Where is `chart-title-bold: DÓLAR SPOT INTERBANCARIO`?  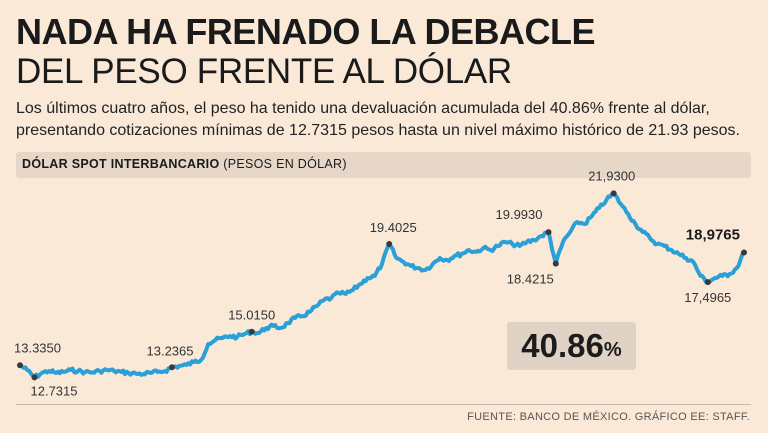 chart-title-bold: DÓLAR SPOT INTERBANCARIO is located at coordinates (121, 164).